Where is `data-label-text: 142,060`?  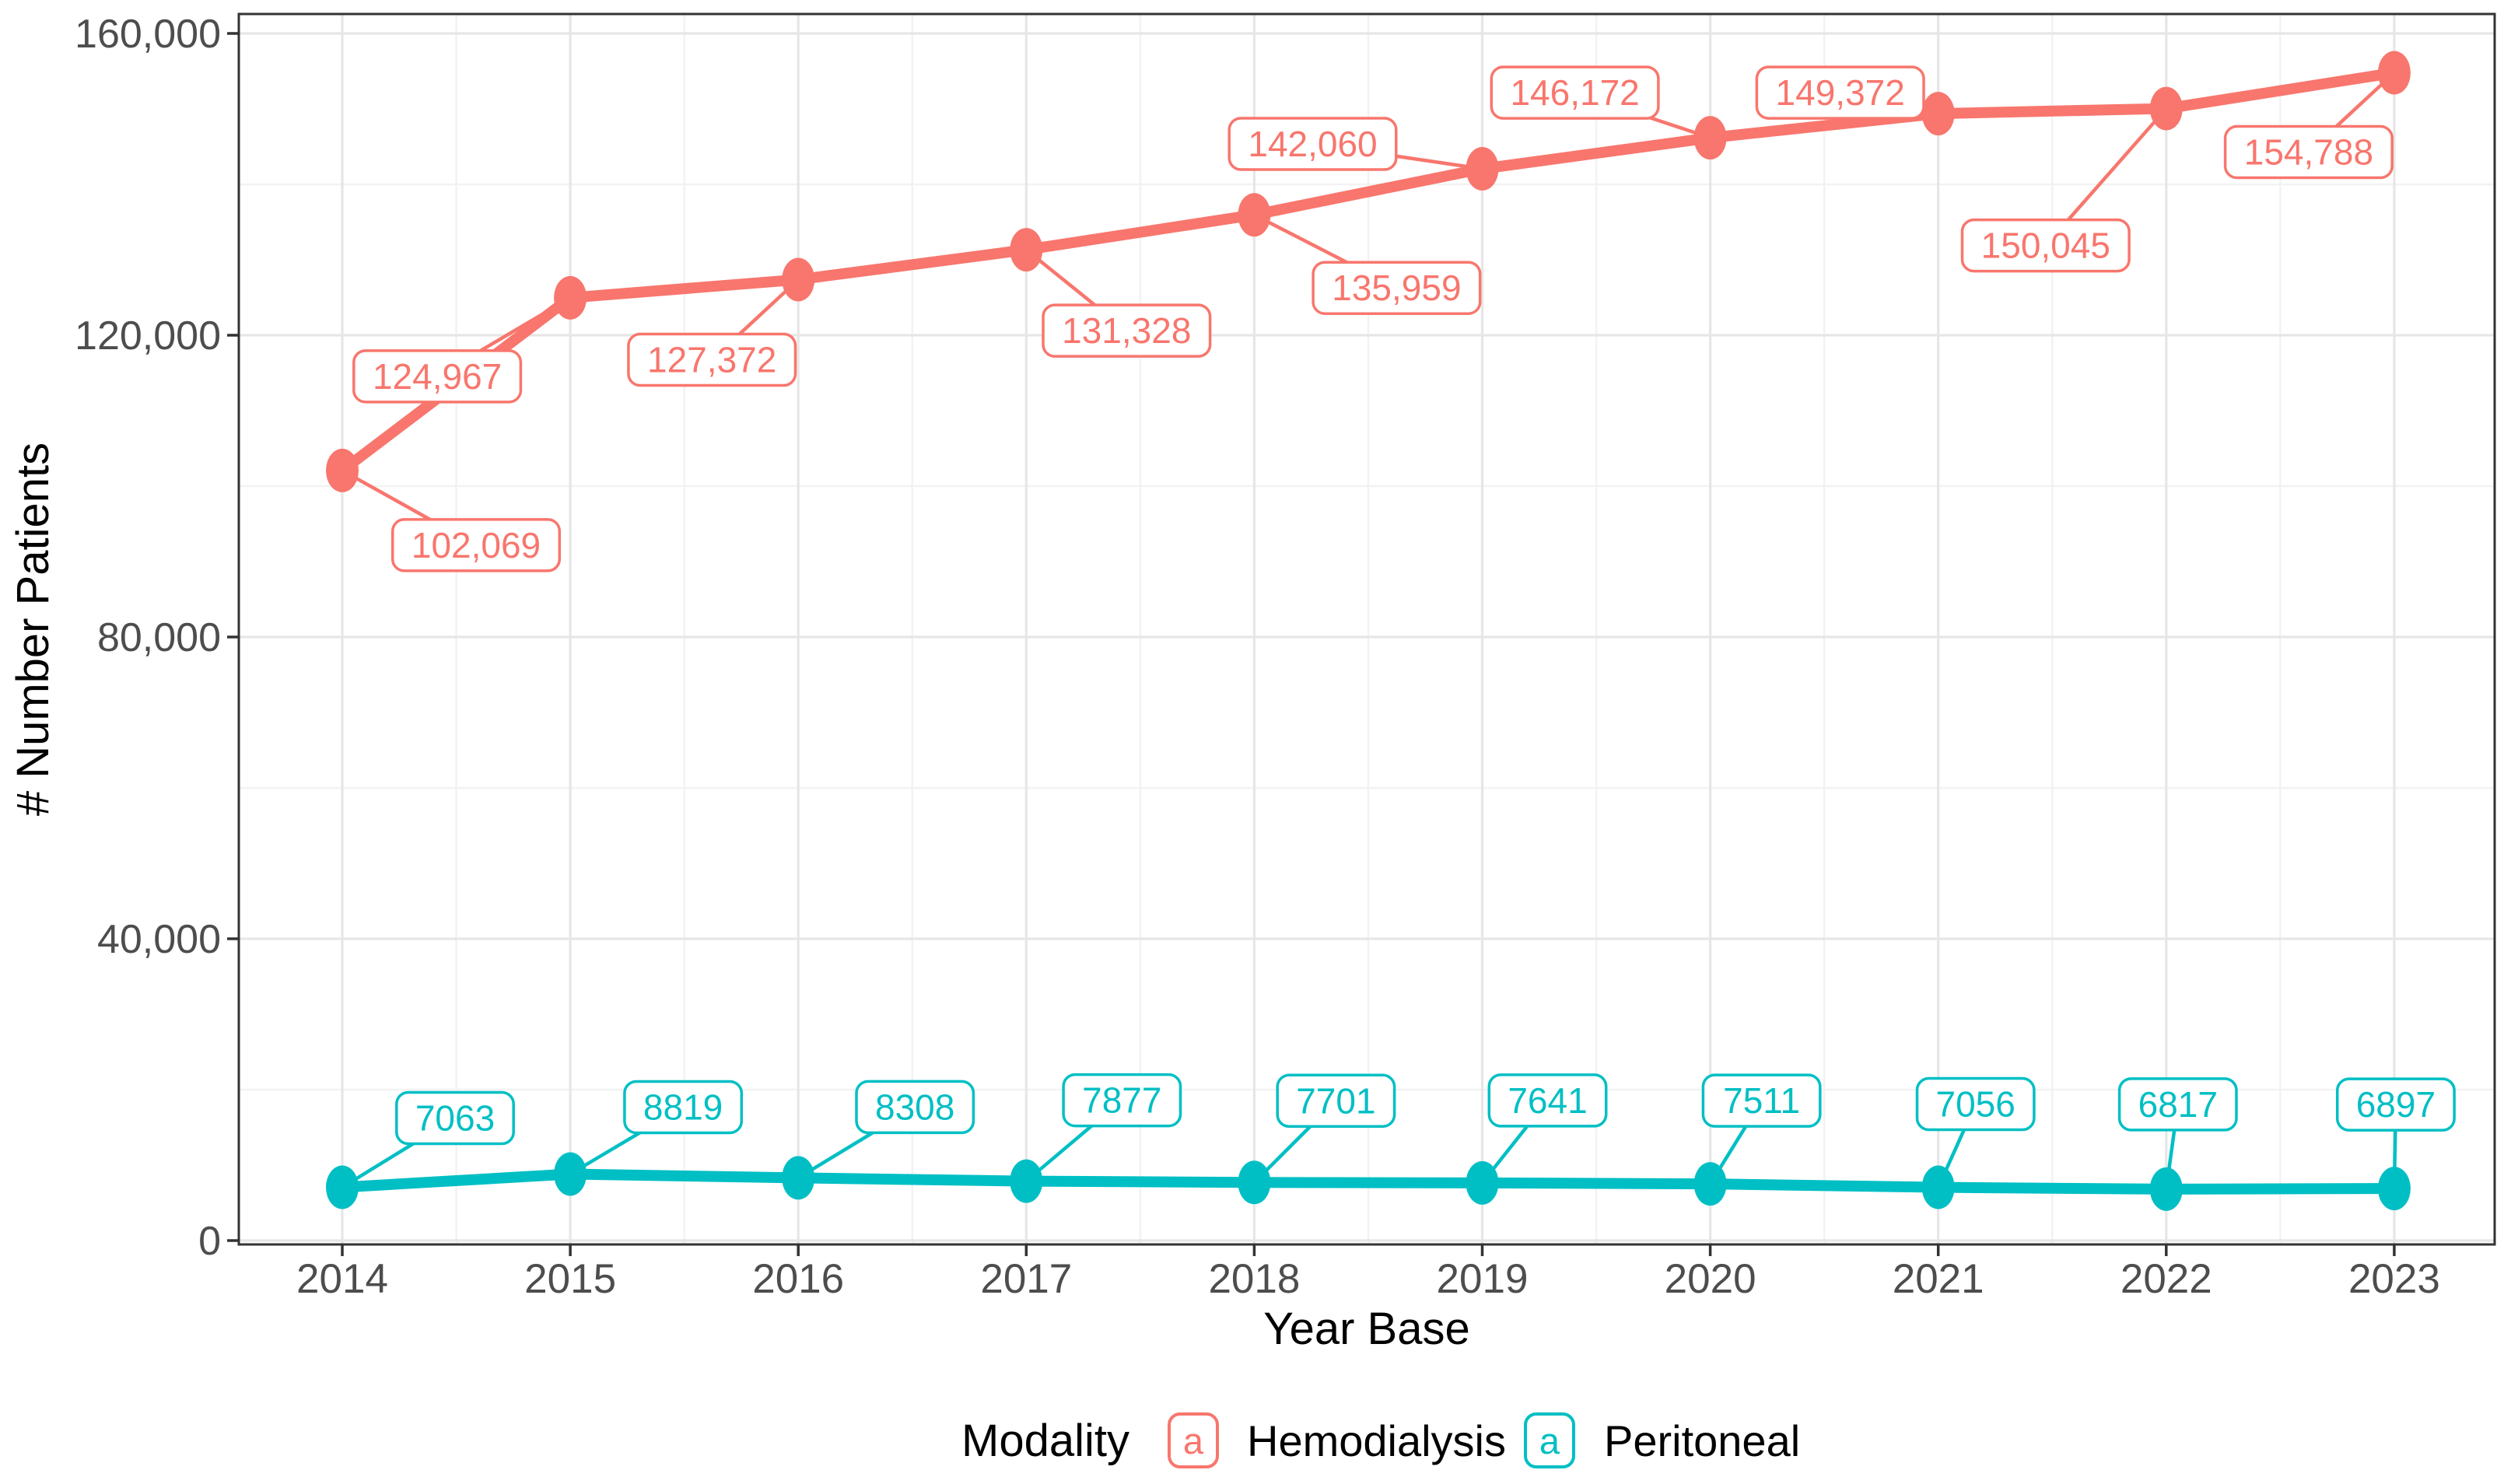 data-label-text: 142,060 is located at coordinates (1312, 144).